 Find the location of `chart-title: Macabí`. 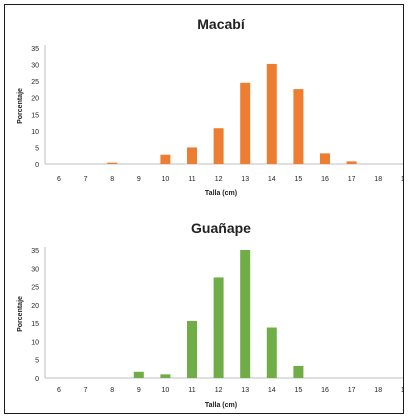

chart-title: Macabí is located at coordinates (221, 24).